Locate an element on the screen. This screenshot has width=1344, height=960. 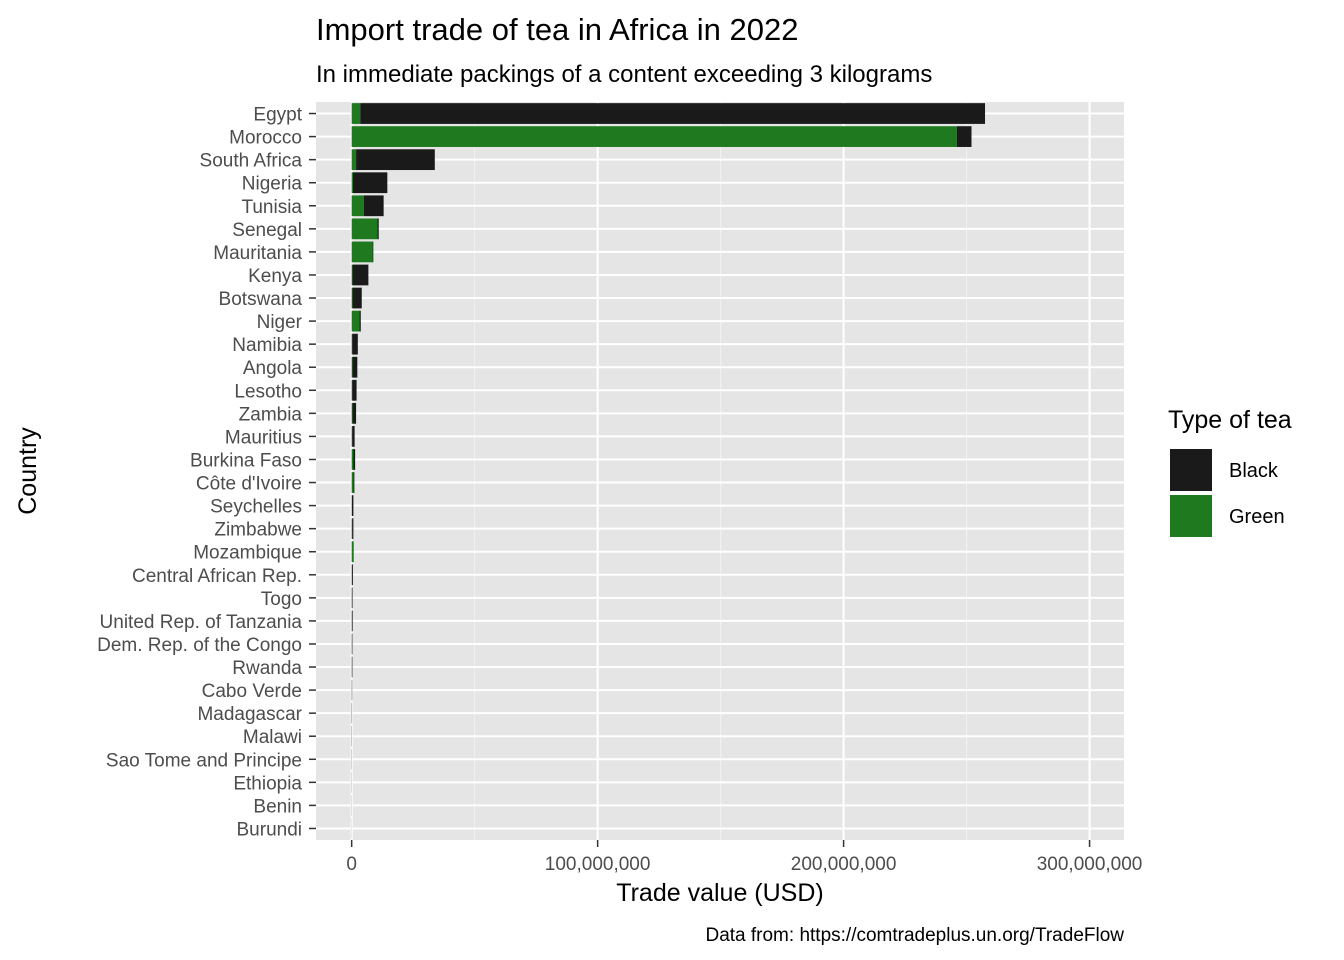
x-tick-label: 300,000,000 is located at coordinates (1090, 864).